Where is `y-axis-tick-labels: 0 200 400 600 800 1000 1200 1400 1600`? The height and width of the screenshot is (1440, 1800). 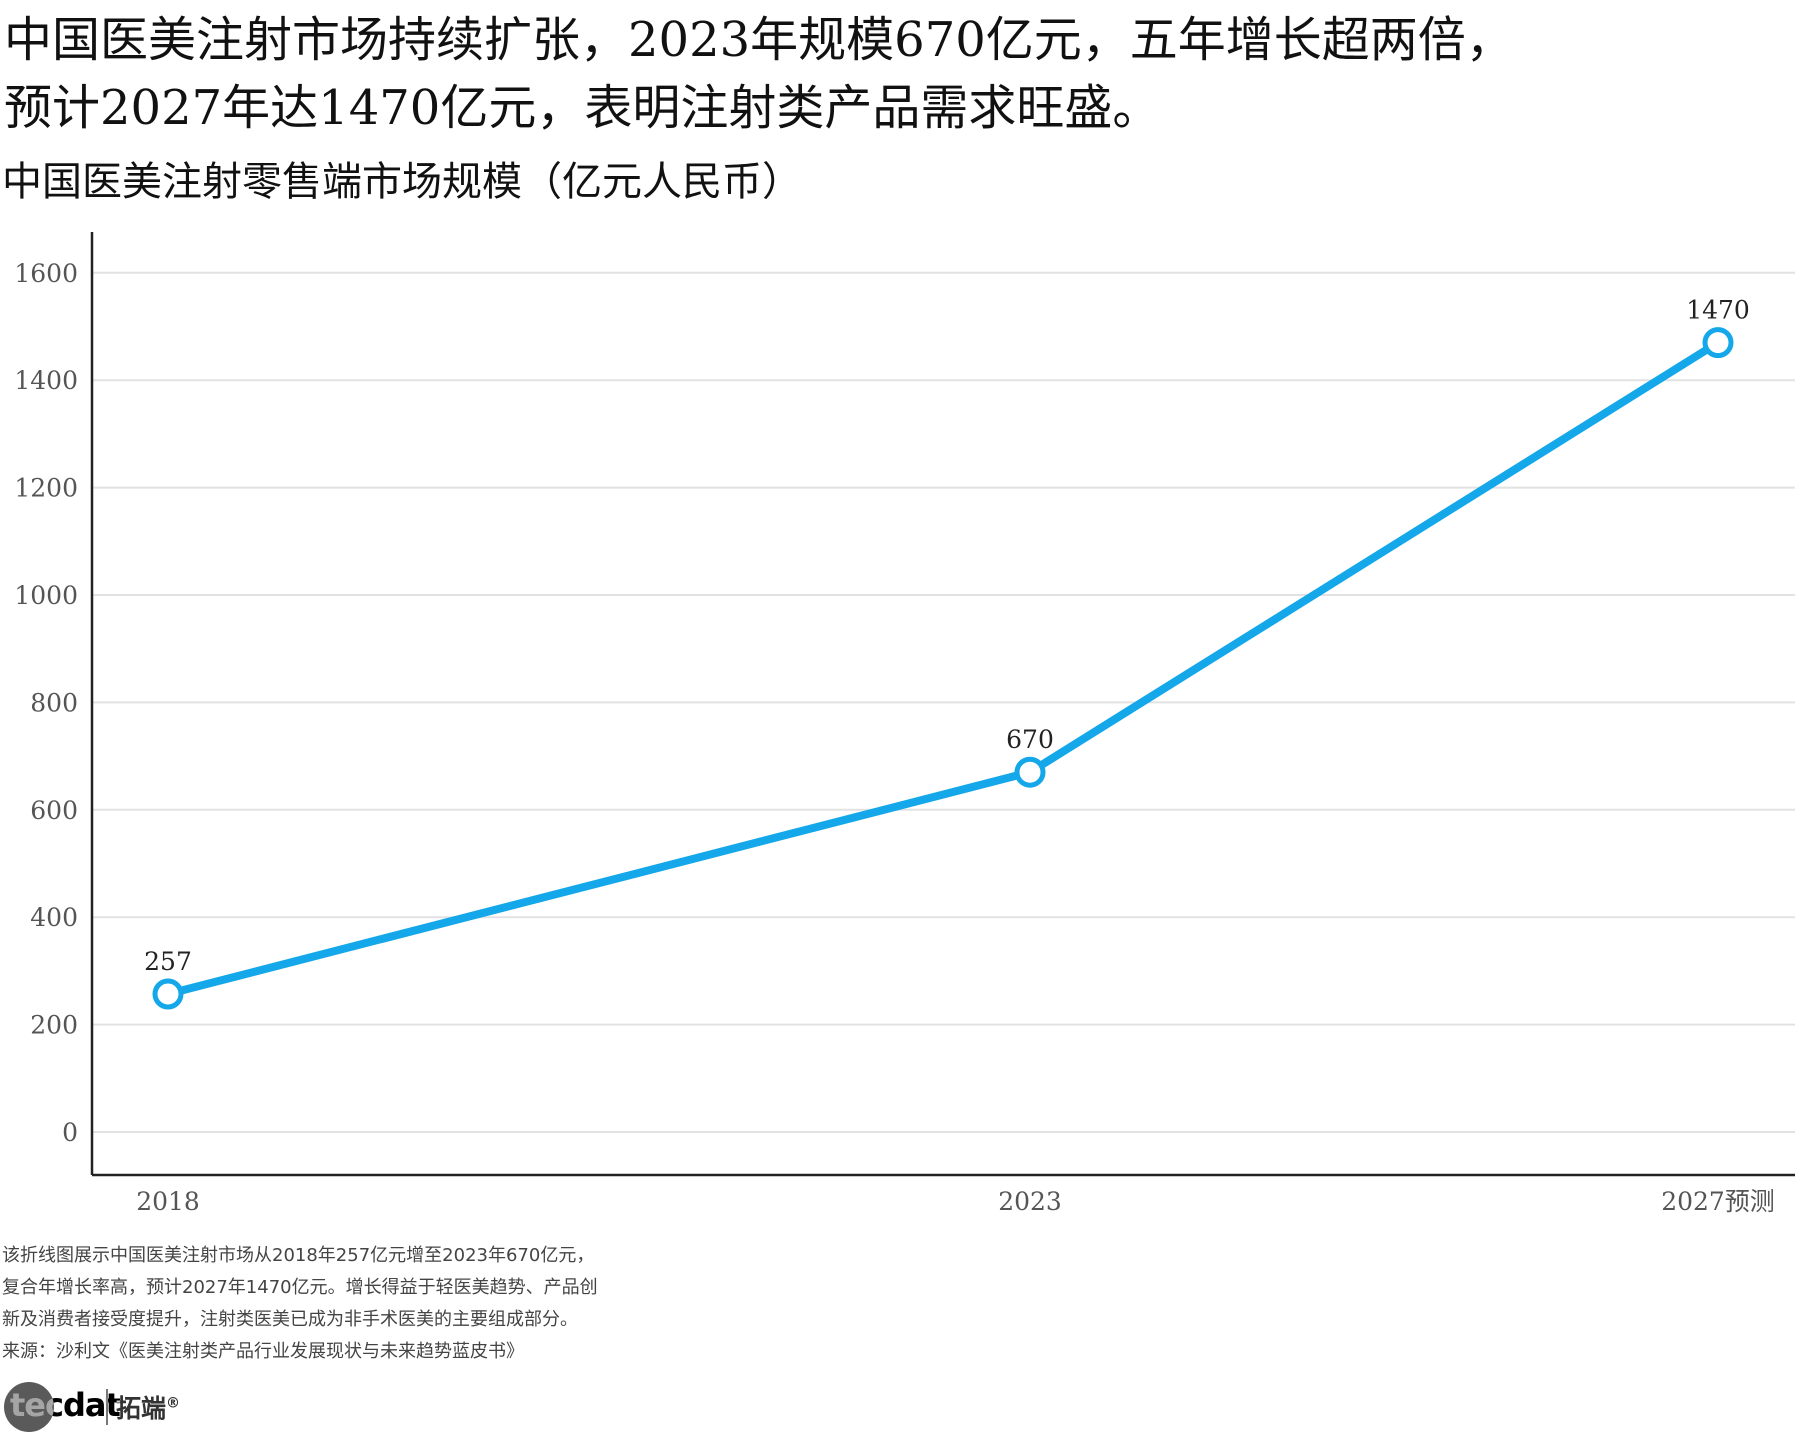 y-axis-tick-labels: 0 200 400 600 800 1000 1200 1400 1600 is located at coordinates (46, 703).